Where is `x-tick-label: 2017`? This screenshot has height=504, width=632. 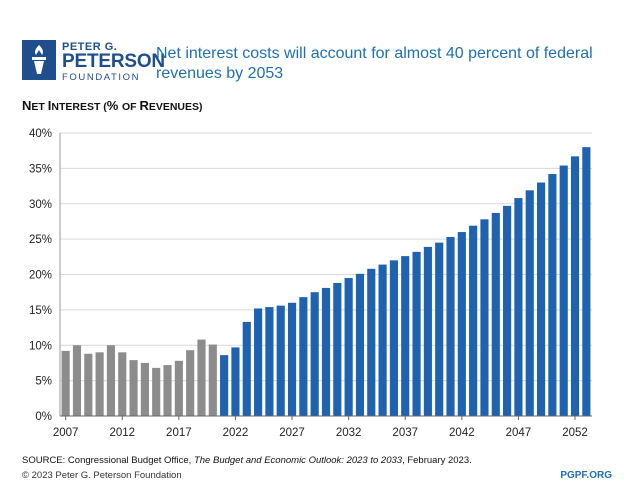 x-tick-label: 2017 is located at coordinates (179, 433).